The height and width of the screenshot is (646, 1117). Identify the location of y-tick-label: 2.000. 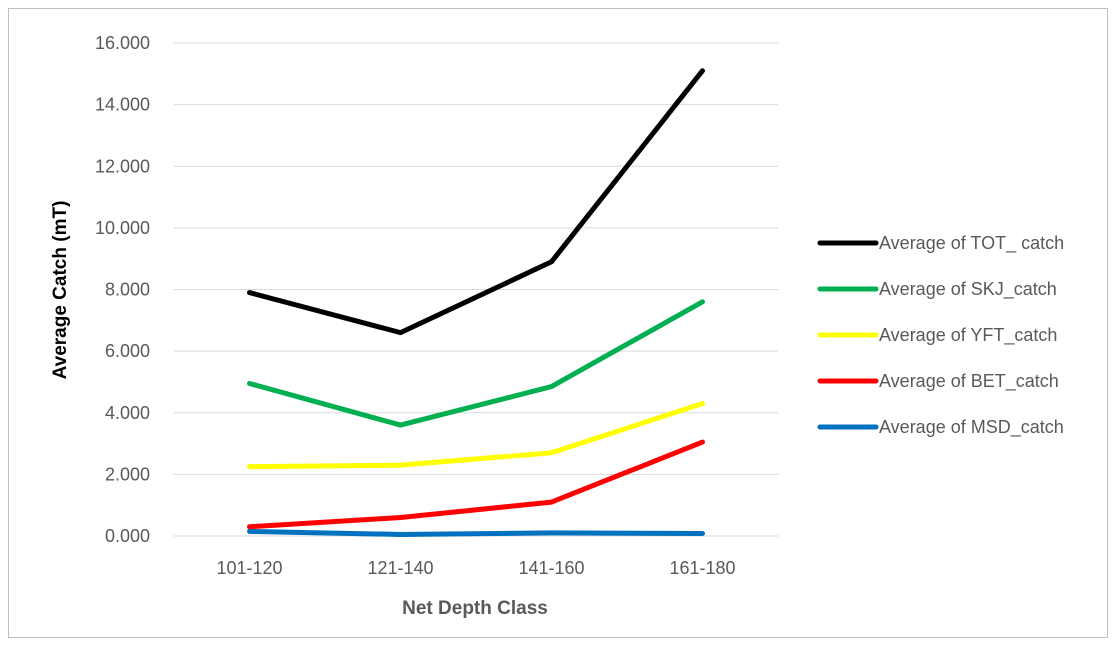
(127, 474).